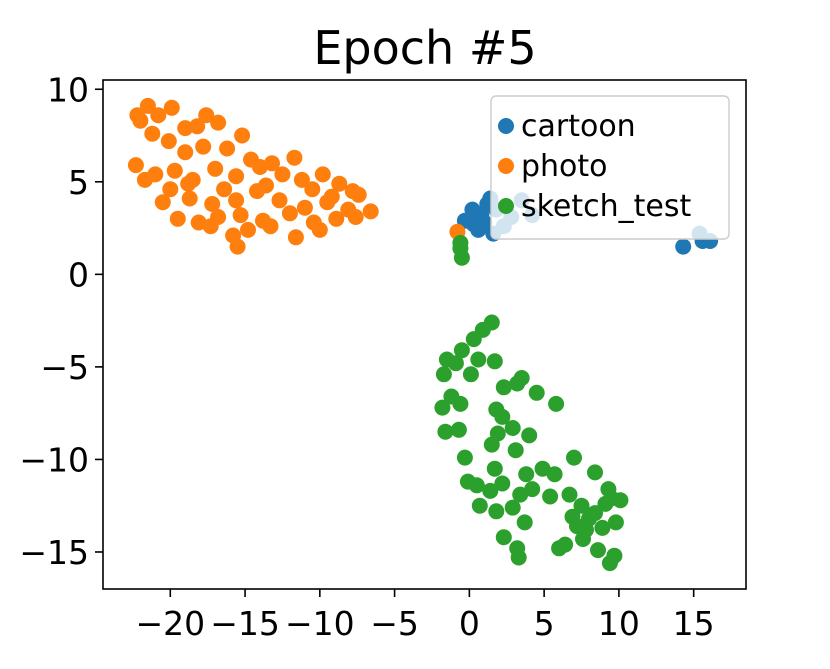  I want to click on y-tick-label: −10, so click(54, 459).